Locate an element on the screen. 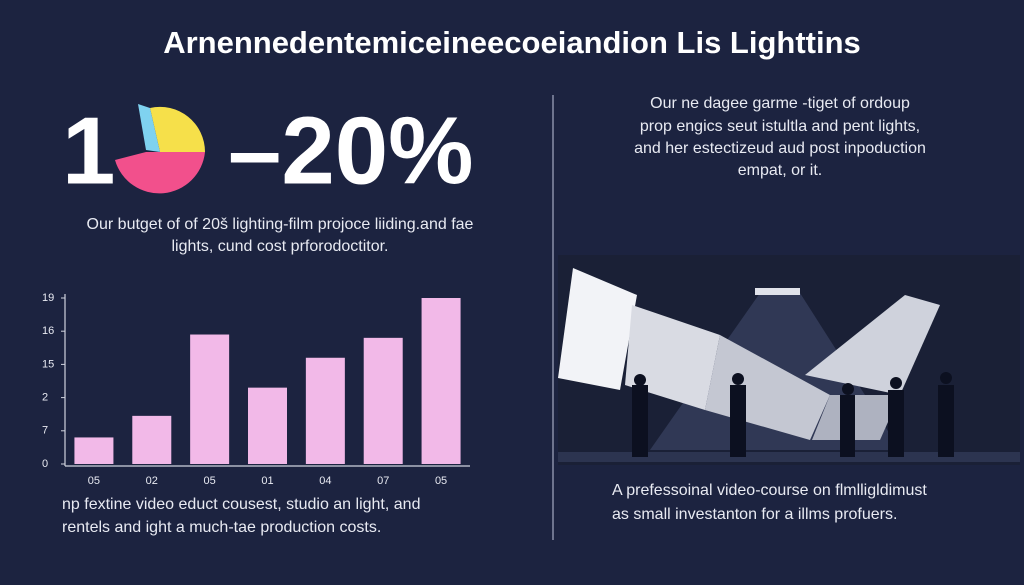  caption-line: and her estectizeud aud post inpoduction is located at coordinates (780, 148).